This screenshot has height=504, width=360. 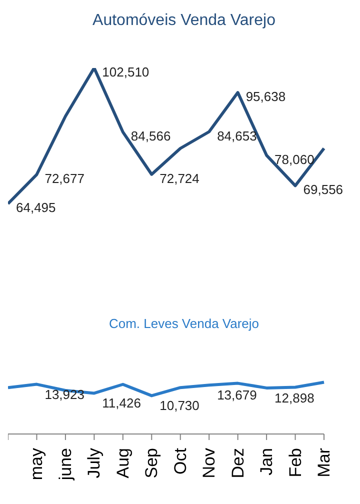 I want to click on x-tick-label: Aug, so click(x=122, y=463).